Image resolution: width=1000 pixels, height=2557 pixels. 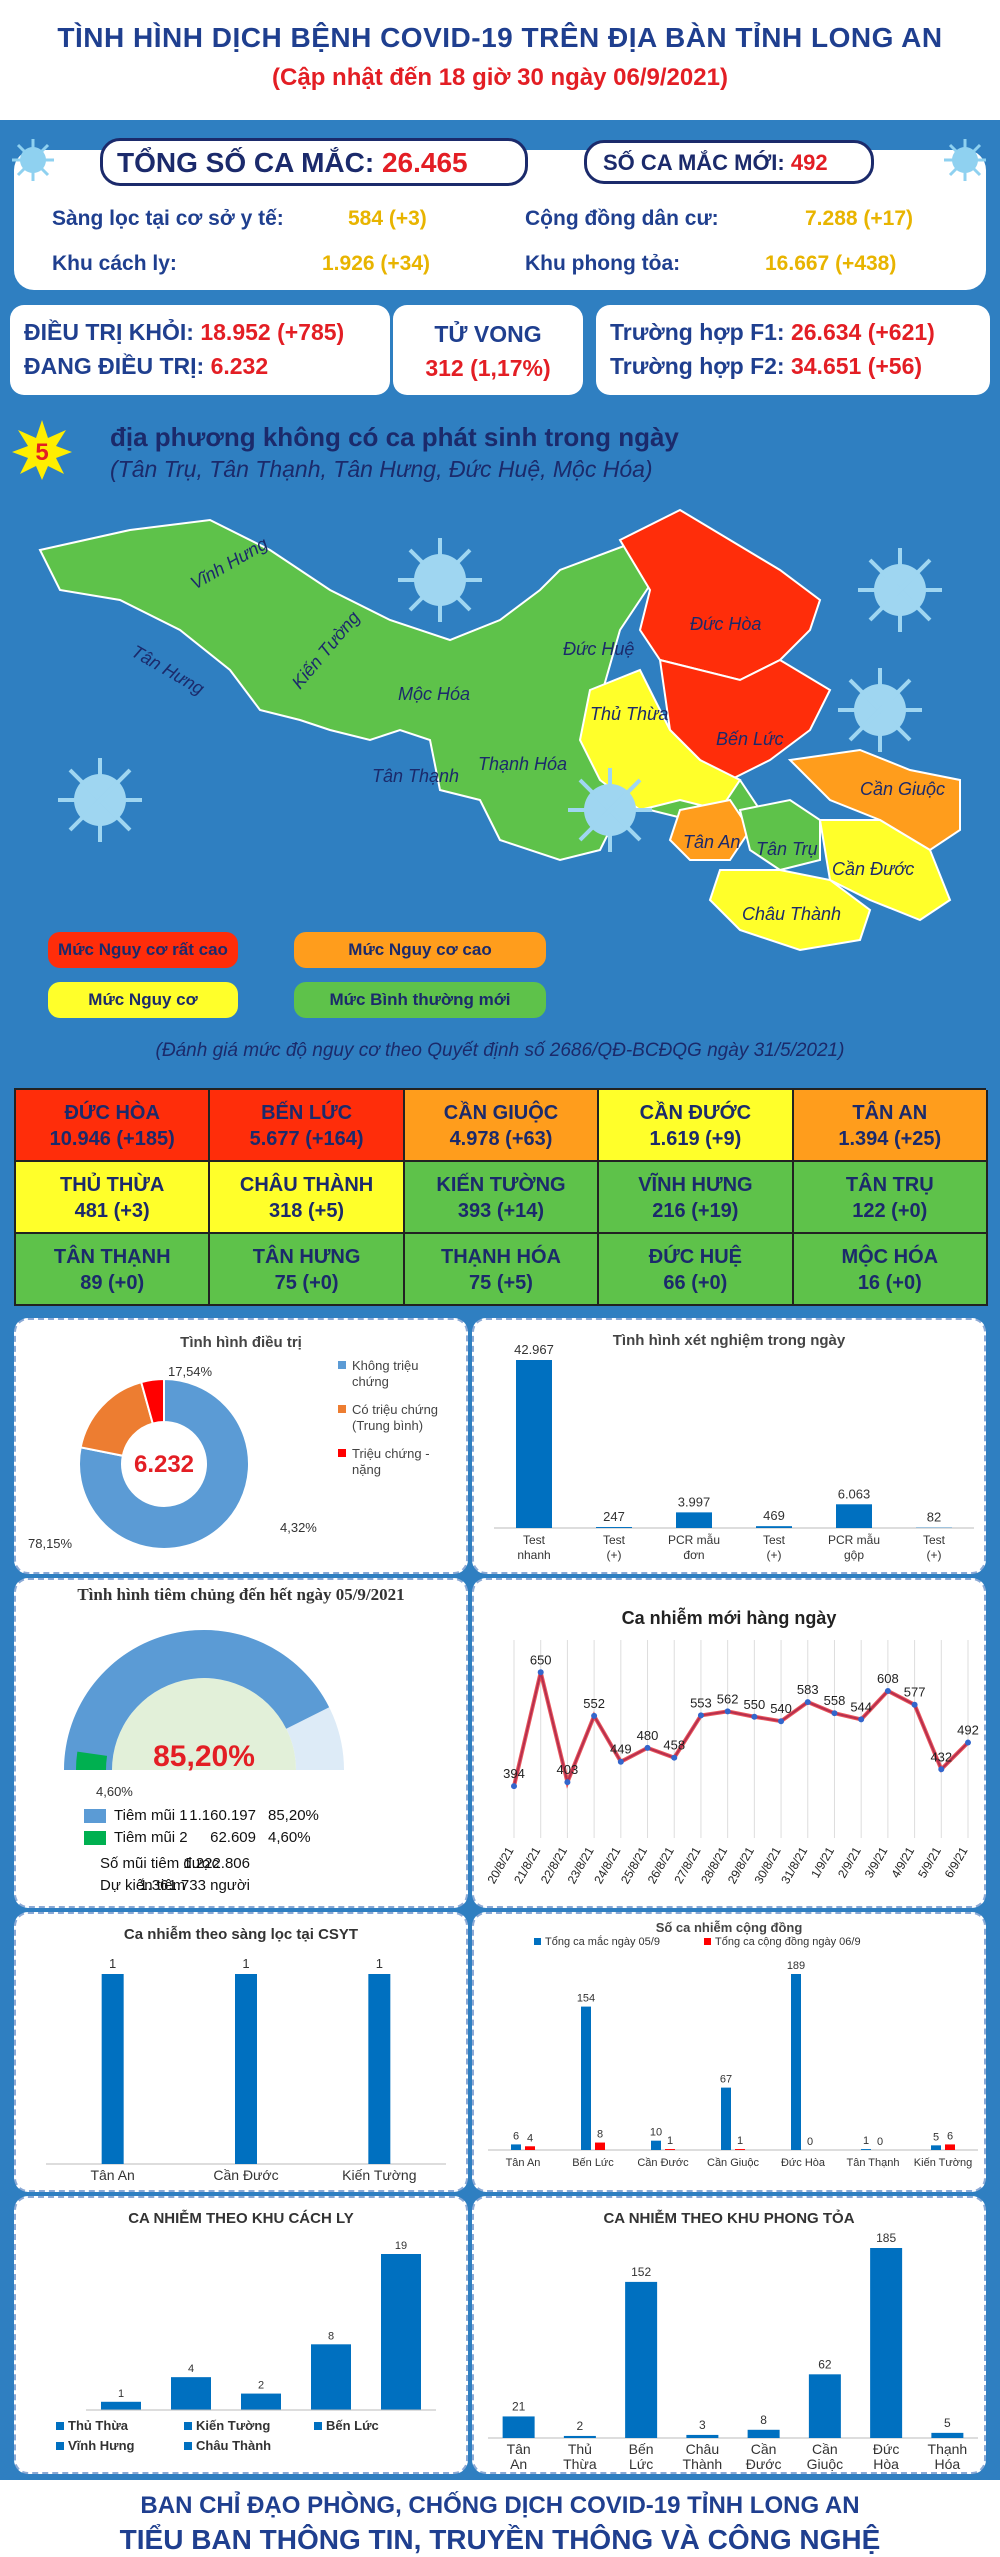 I want to click on bar-value-label: 3, so click(x=702, y=2425).